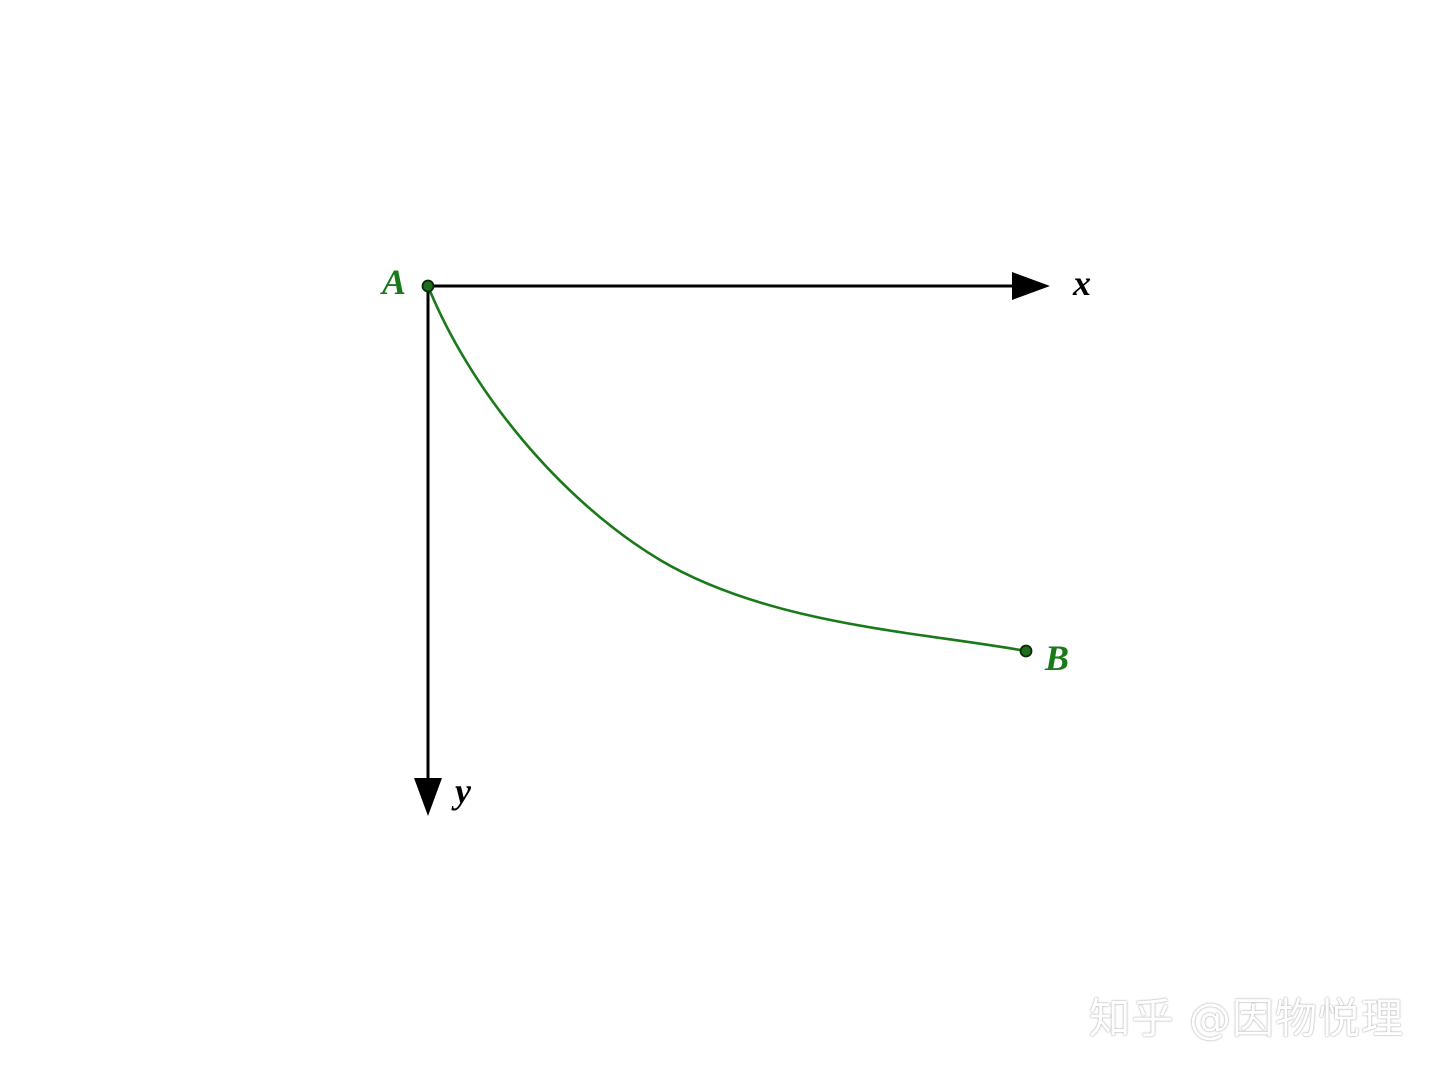  I want to click on y-axis-label: y, so click(461, 791).